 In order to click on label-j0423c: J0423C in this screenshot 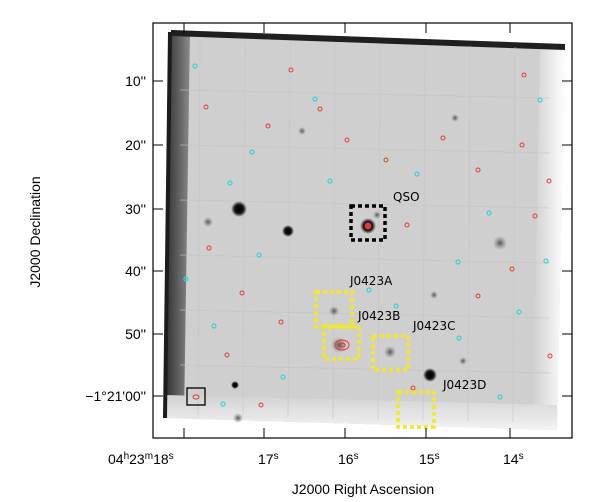, I will do `click(433, 326)`.